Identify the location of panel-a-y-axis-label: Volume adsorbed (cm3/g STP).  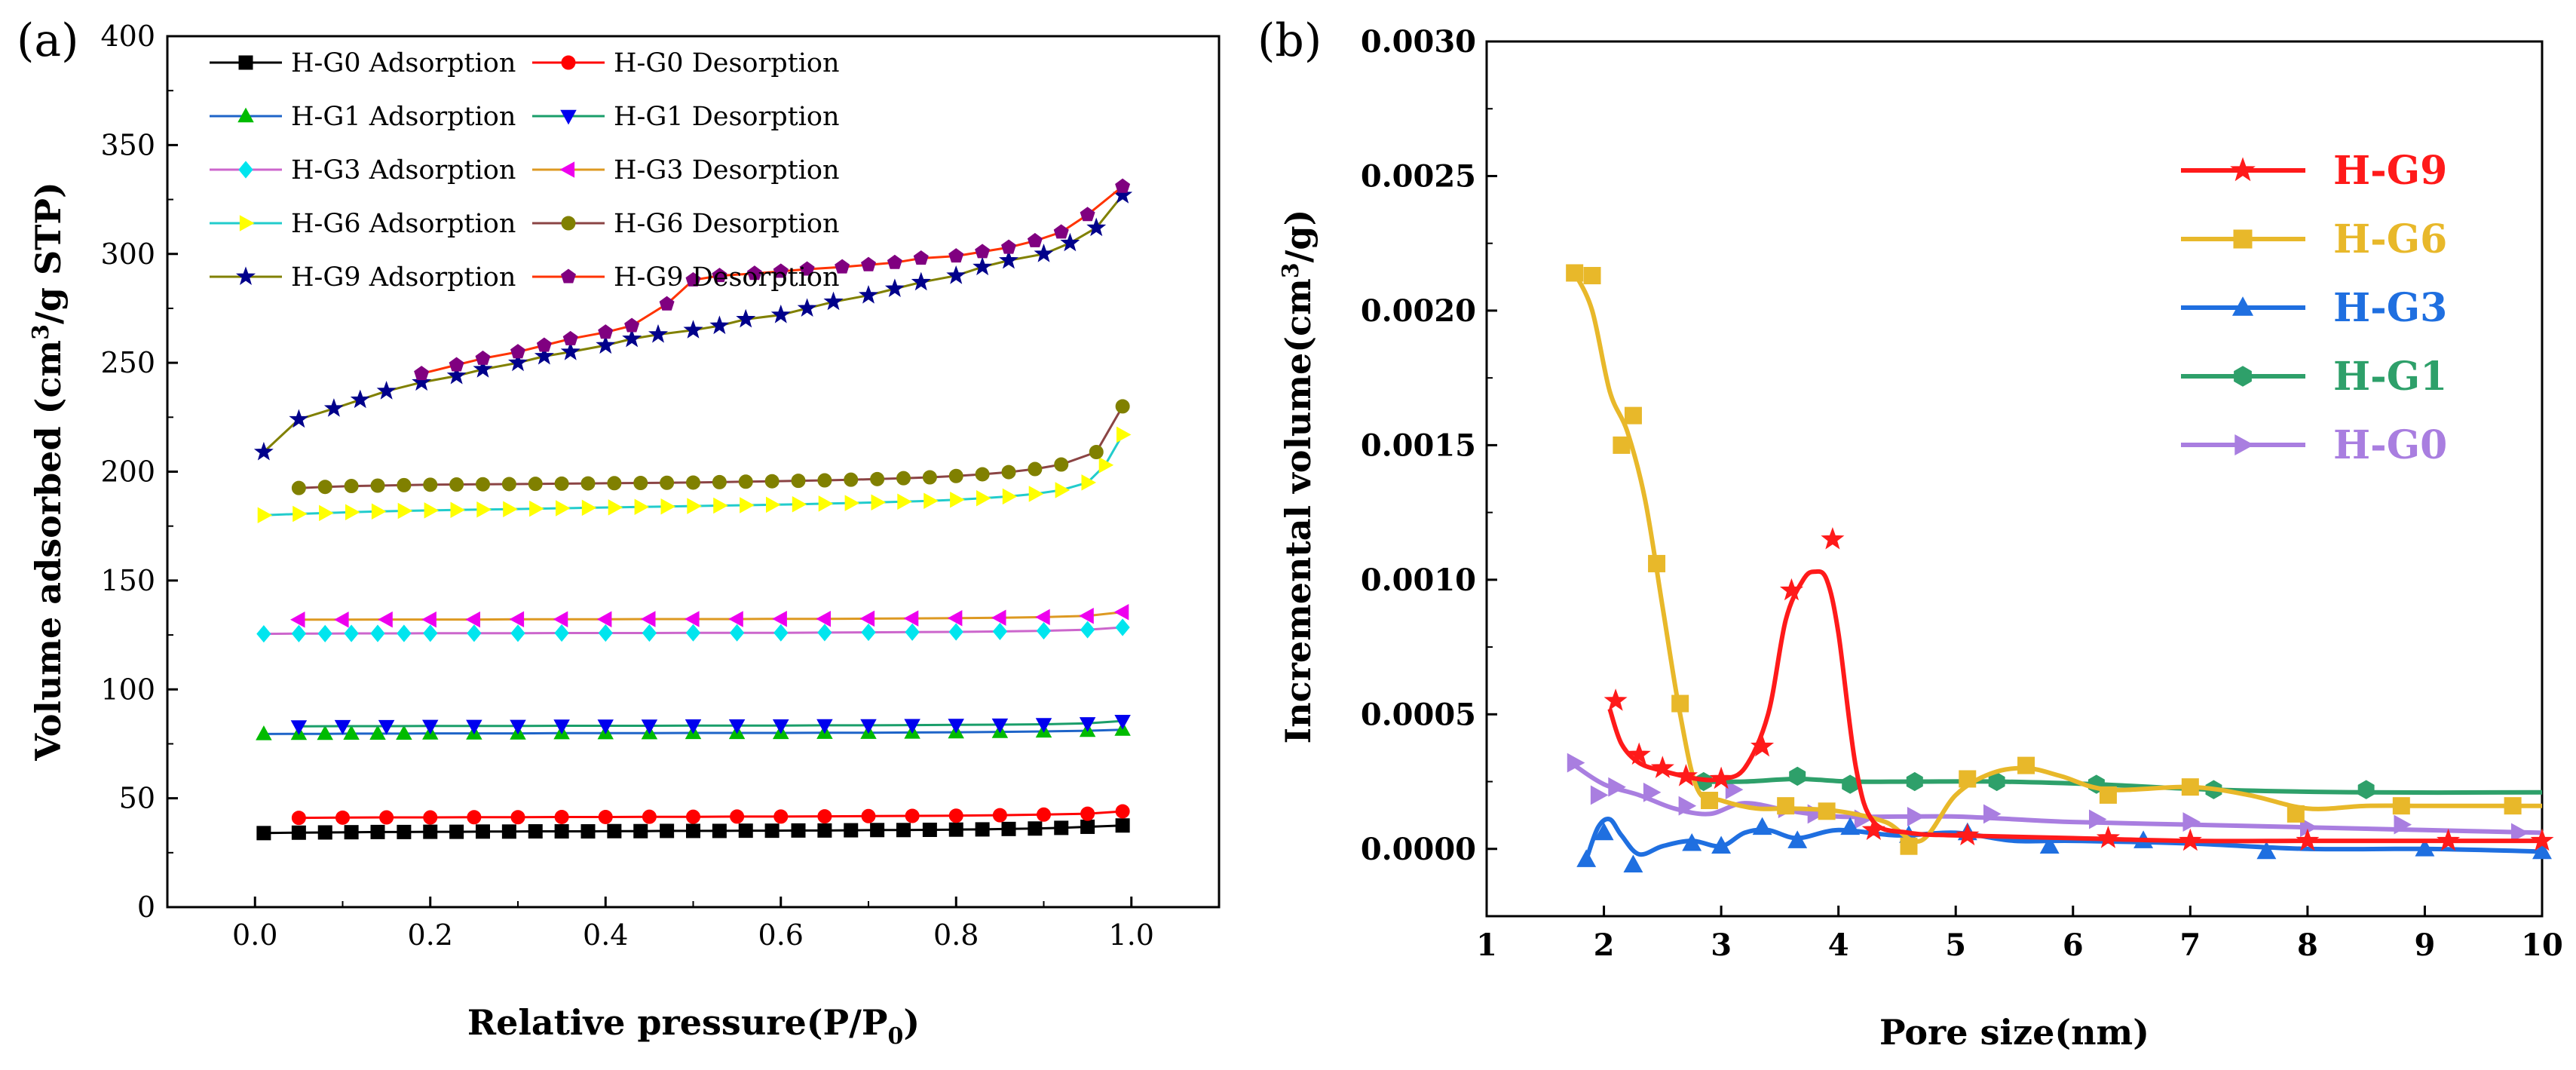
(48, 472).